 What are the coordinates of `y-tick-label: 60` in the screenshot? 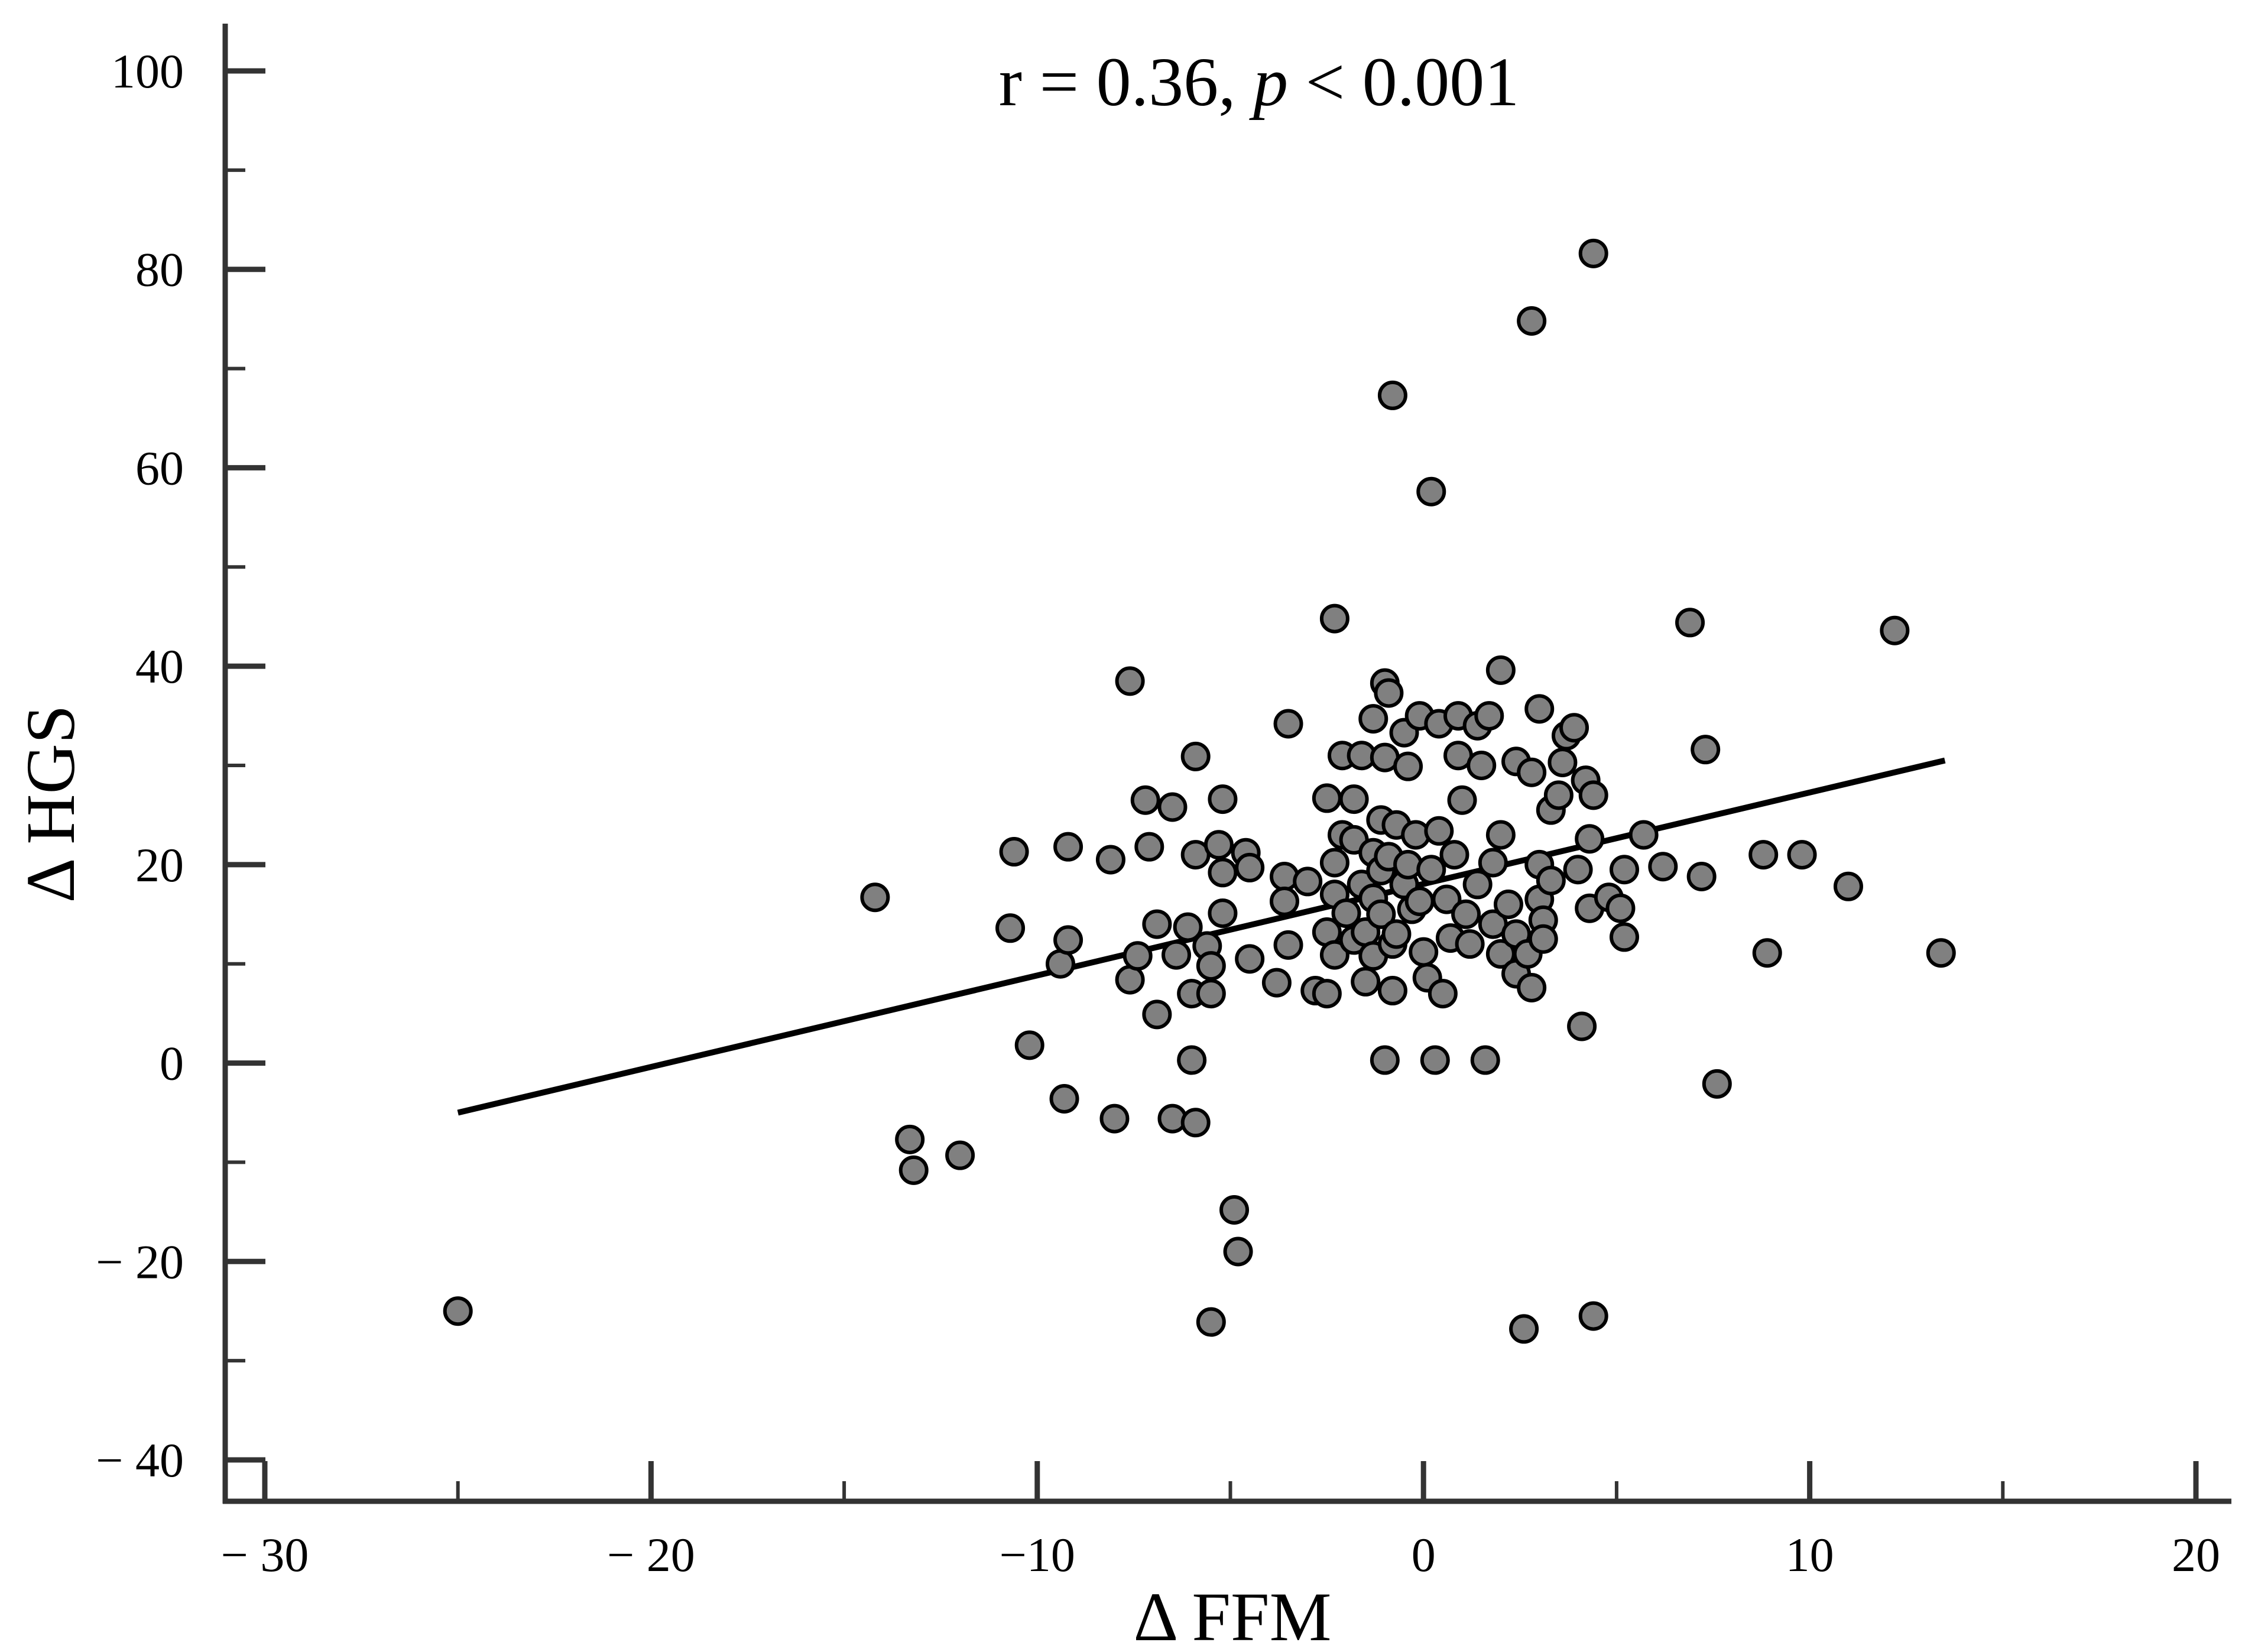 It's located at (159, 468).